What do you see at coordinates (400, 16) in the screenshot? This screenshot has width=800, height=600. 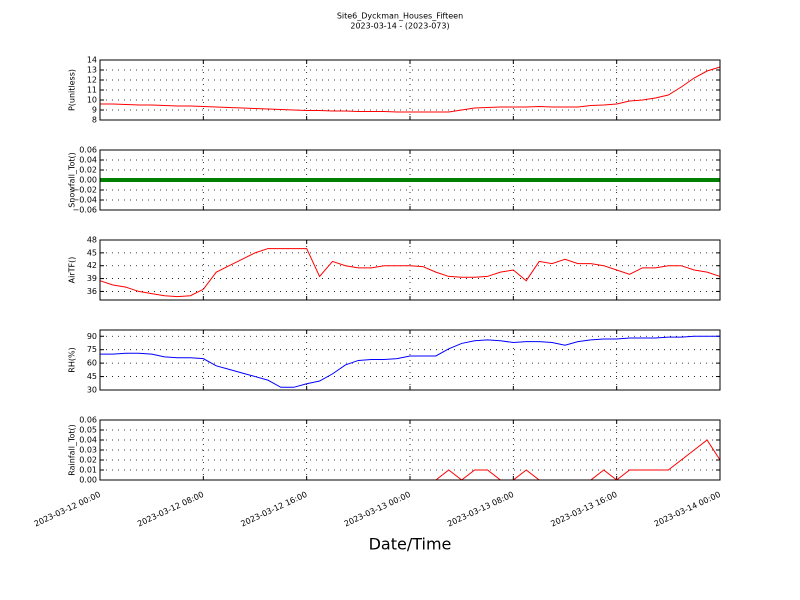 I see `chart-title: Site6_Dyckman_Houses_Fifteen` at bounding box center [400, 16].